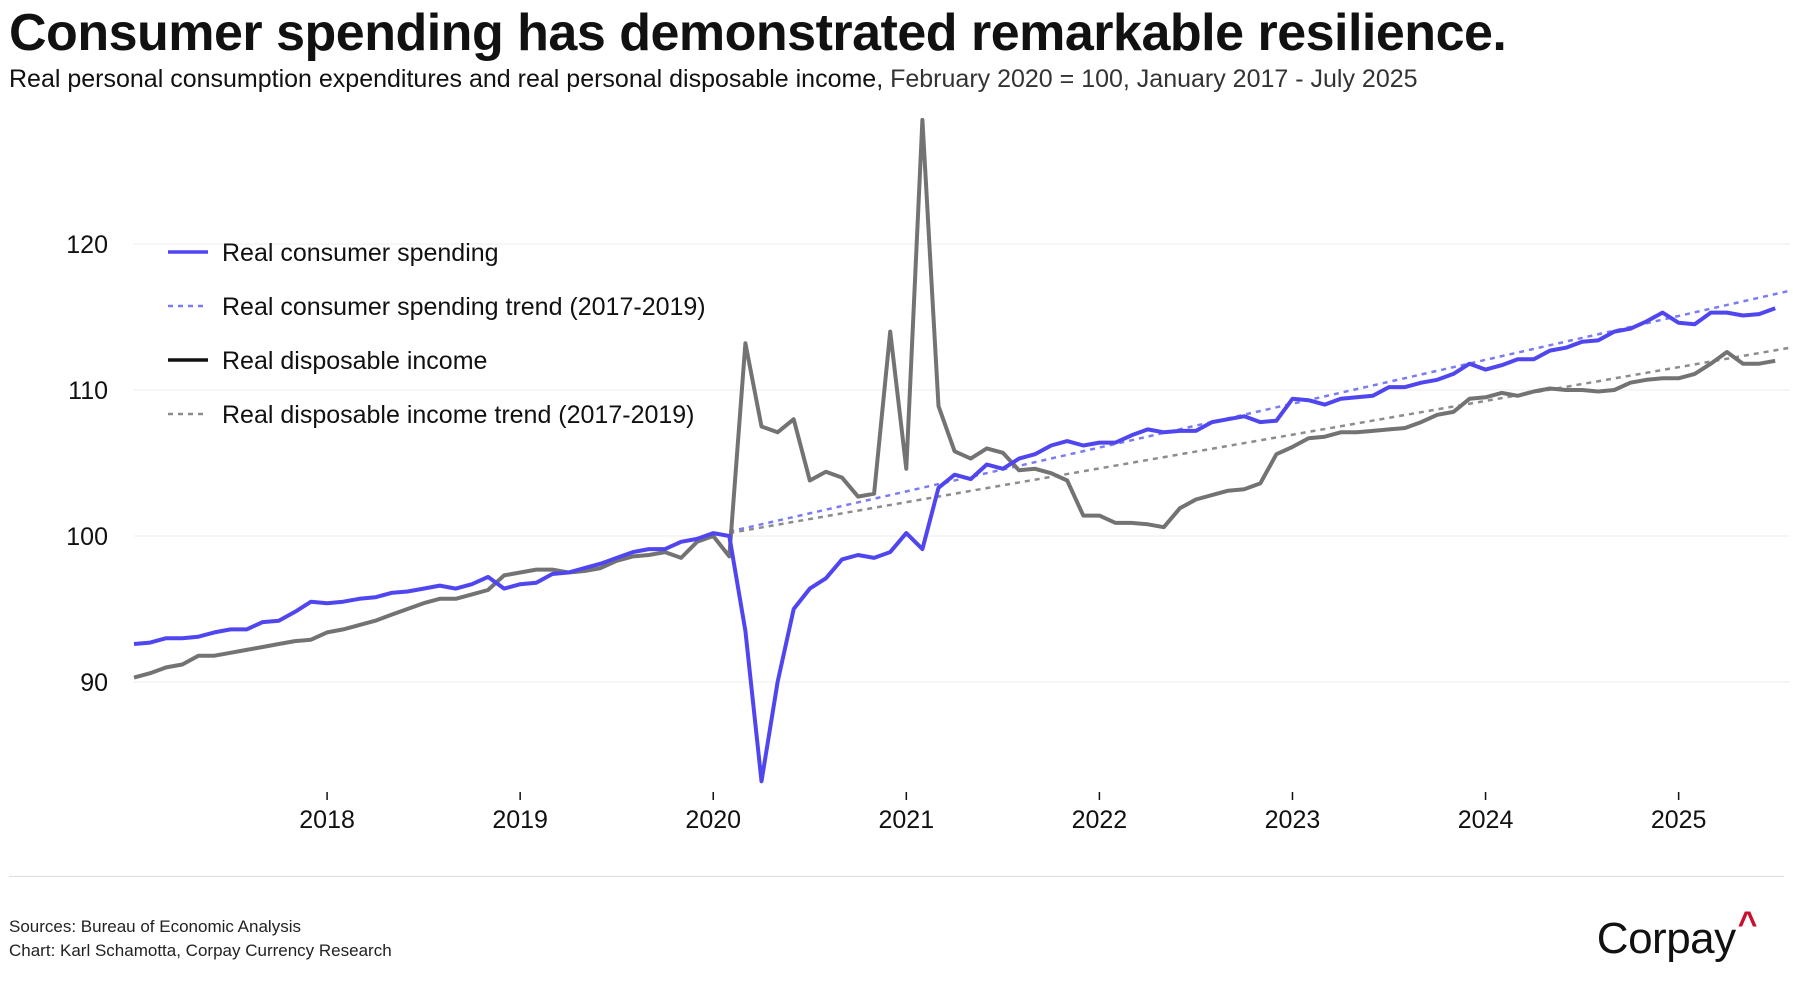  What do you see at coordinates (1666, 938) in the screenshot?
I see `logo-text: Corpay` at bounding box center [1666, 938].